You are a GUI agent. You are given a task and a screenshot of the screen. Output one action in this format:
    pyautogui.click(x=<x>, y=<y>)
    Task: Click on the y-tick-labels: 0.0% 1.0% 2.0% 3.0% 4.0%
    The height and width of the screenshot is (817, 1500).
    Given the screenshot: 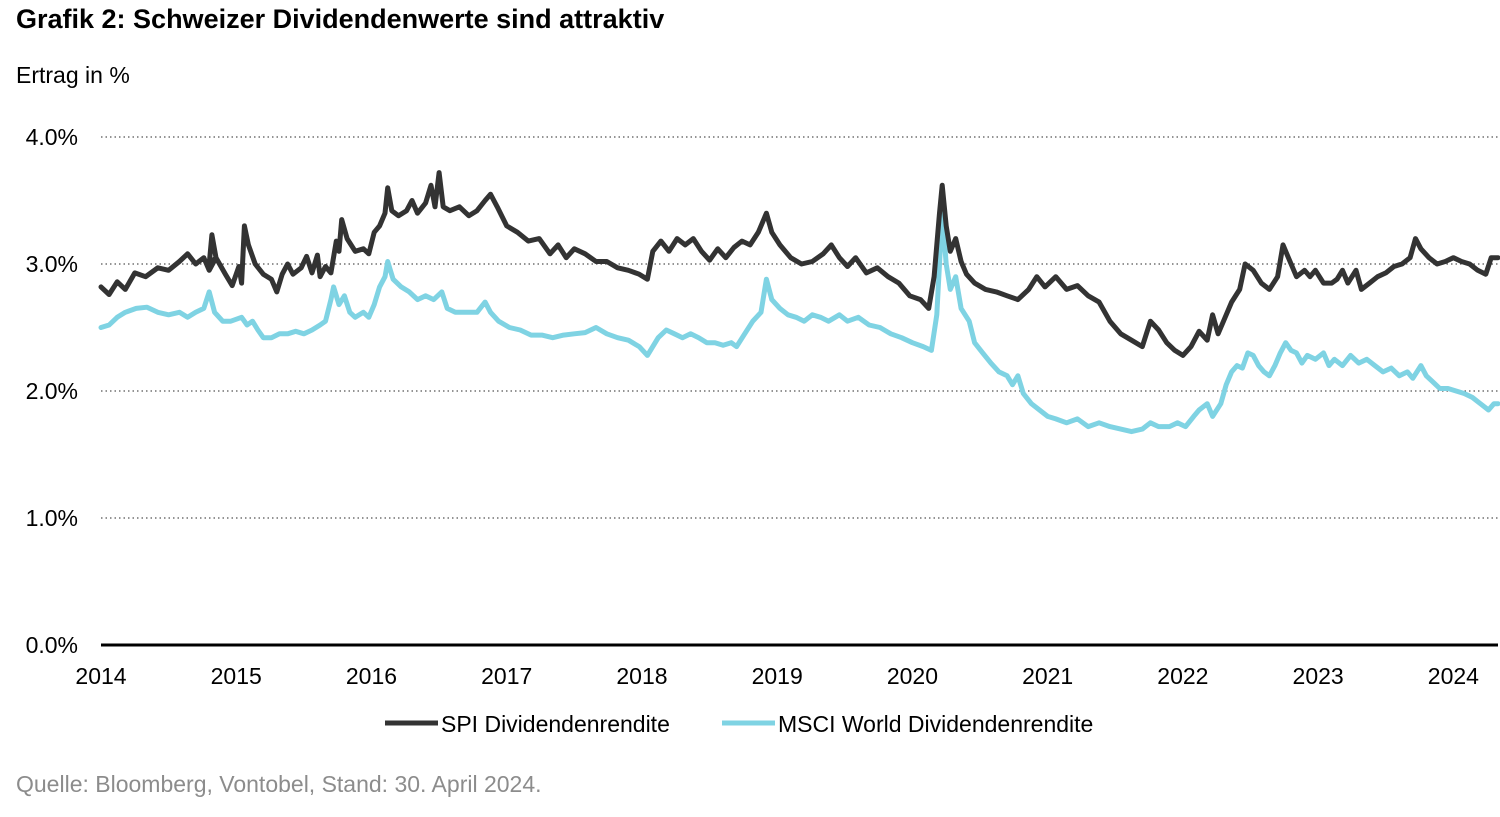 What is the action you would take?
    pyautogui.click(x=52, y=391)
    